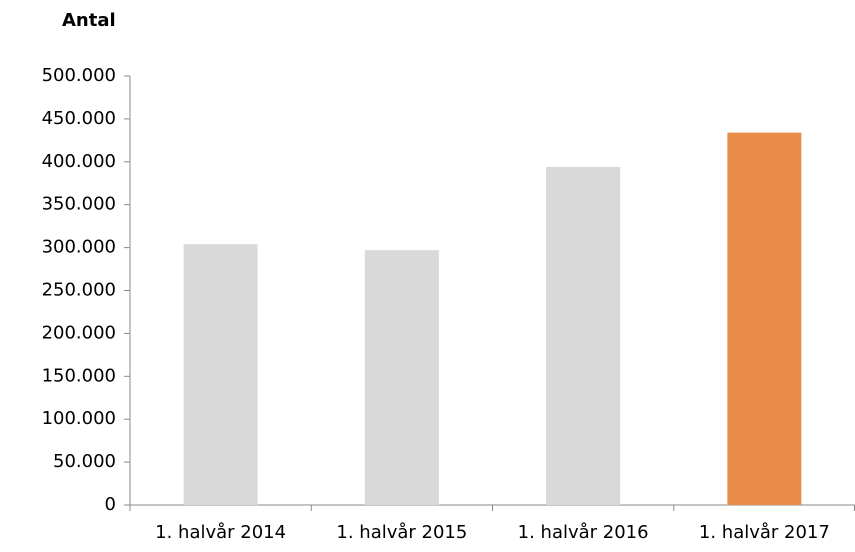 The width and height of the screenshot is (855, 552). Describe the element at coordinates (79, 161) in the screenshot. I see `y-tick-label: 400.000` at that location.